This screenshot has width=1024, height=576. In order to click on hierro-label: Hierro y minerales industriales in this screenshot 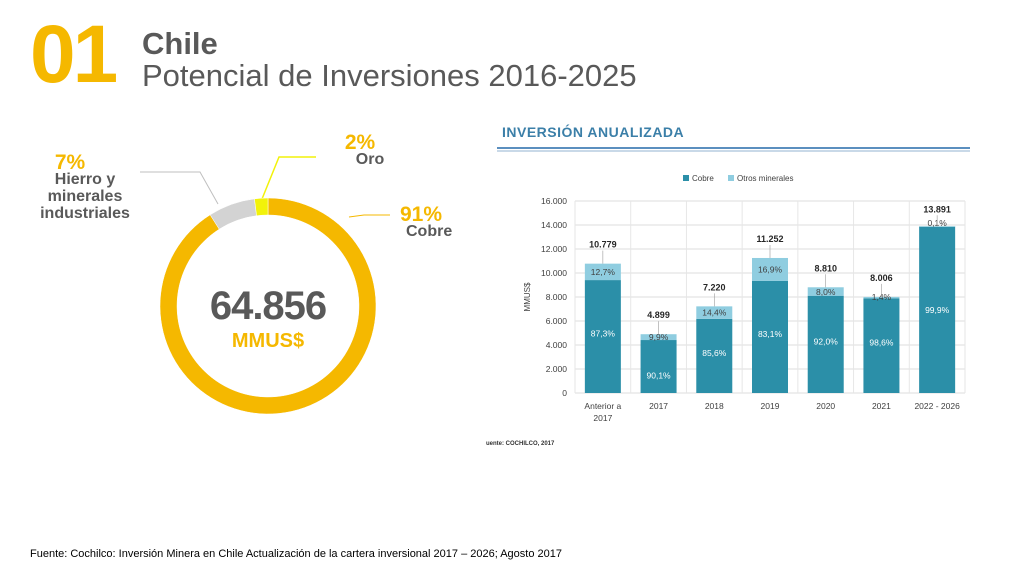, I will do `click(85, 196)`.